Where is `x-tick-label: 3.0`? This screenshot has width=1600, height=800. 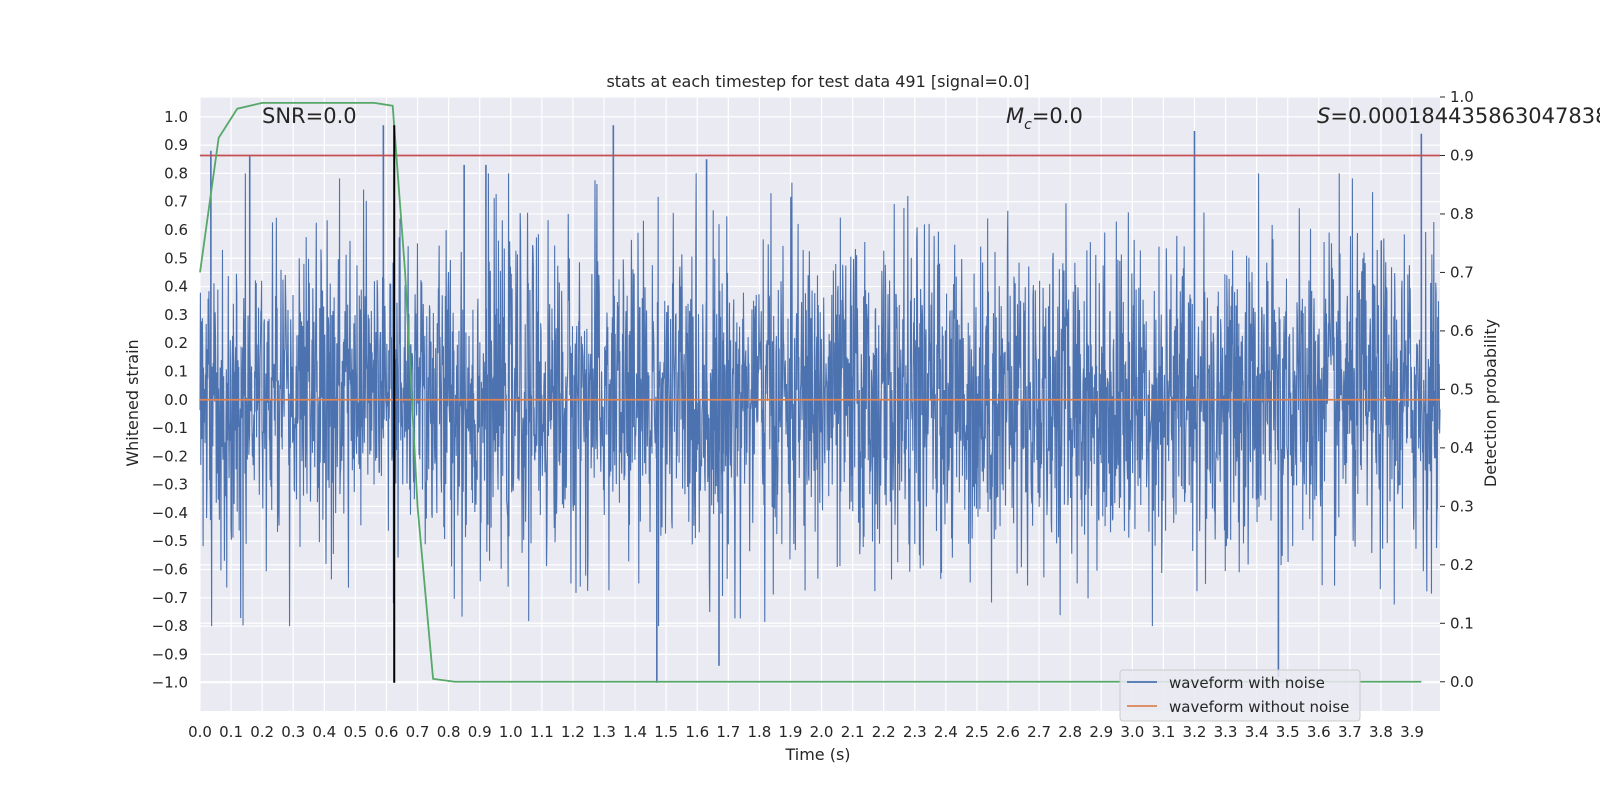 x-tick-label: 3.0 is located at coordinates (1132, 732).